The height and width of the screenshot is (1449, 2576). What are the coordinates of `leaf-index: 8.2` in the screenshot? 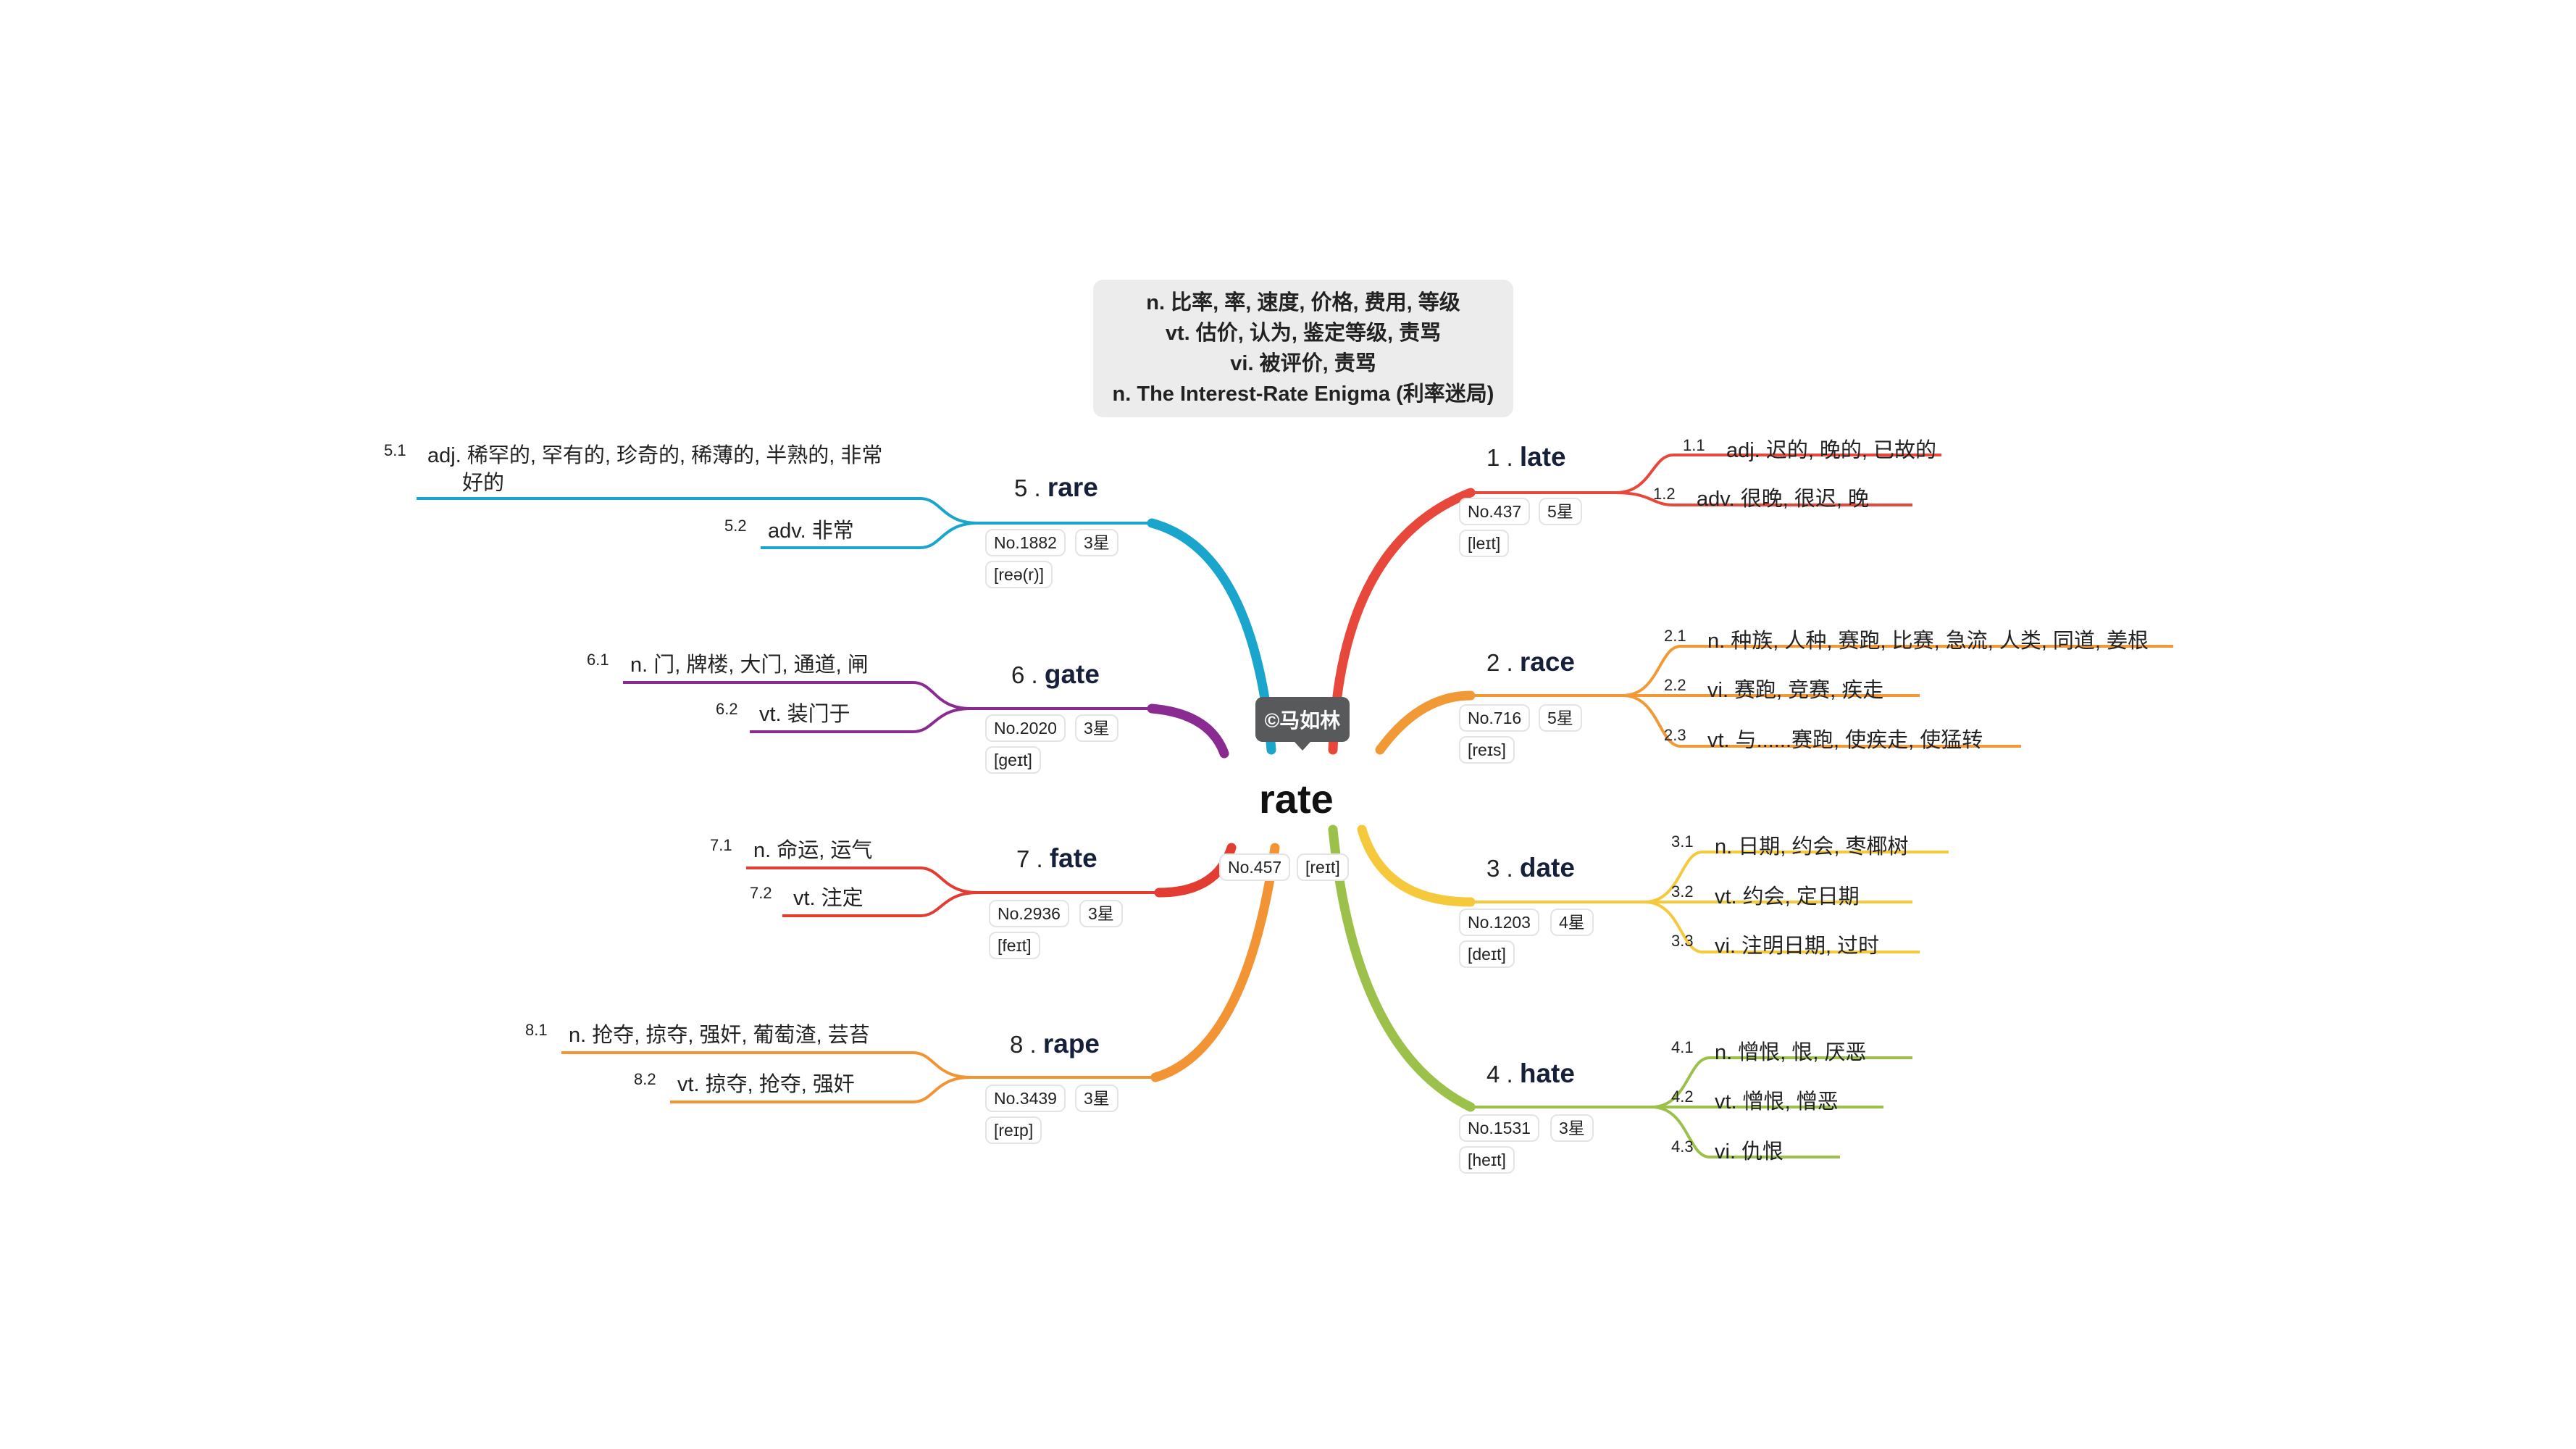 It's located at (645, 1079).